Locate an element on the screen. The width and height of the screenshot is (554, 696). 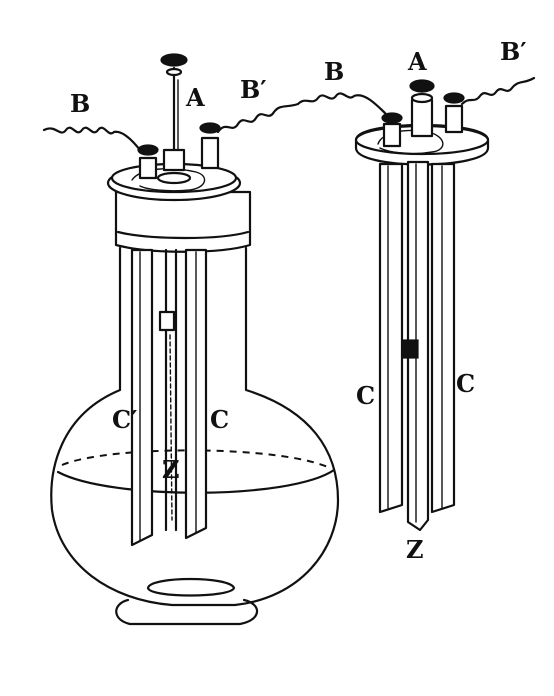
flask-foot-opening is located at coordinates (191, 587).